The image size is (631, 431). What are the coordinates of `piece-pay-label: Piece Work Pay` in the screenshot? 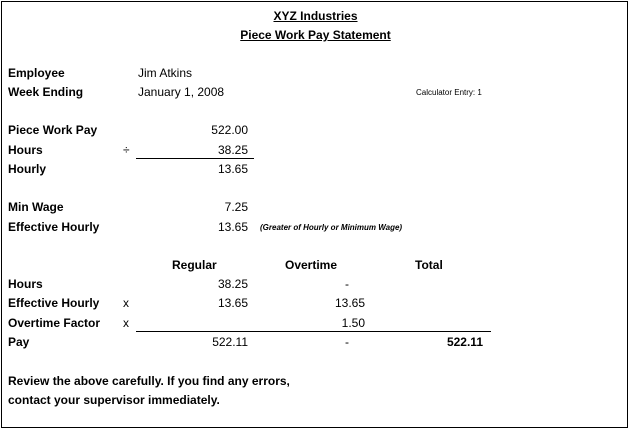 It's located at (53, 130).